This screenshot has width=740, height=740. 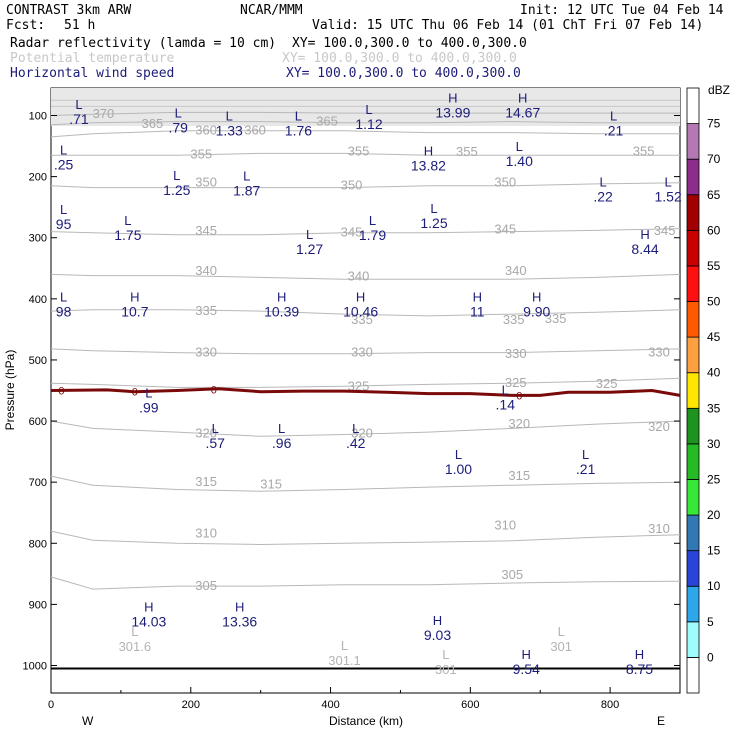 I want to click on colorbar-level-label: 35, so click(x=714, y=408).